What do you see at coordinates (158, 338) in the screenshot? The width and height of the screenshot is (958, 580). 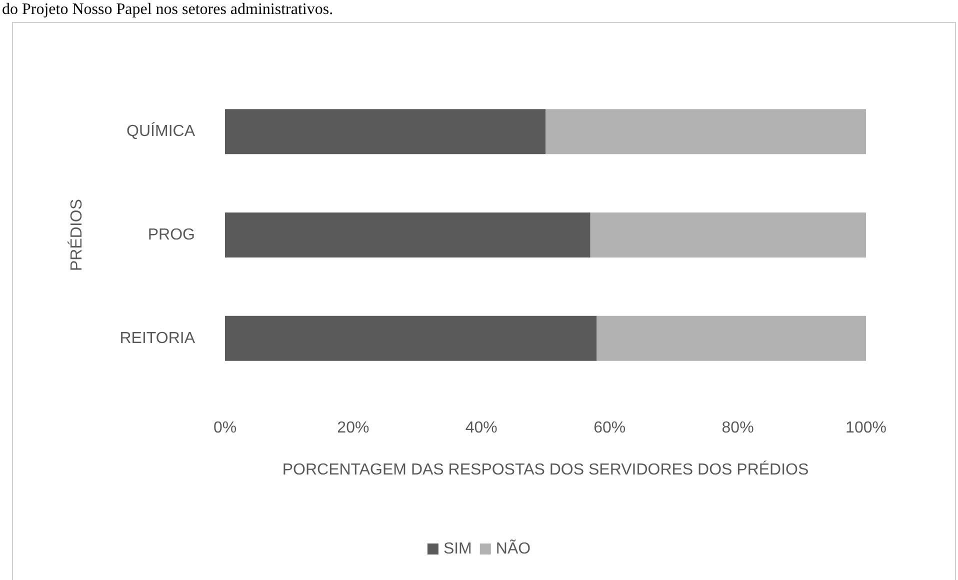 I see `y-tick-label: REITORIA` at bounding box center [158, 338].